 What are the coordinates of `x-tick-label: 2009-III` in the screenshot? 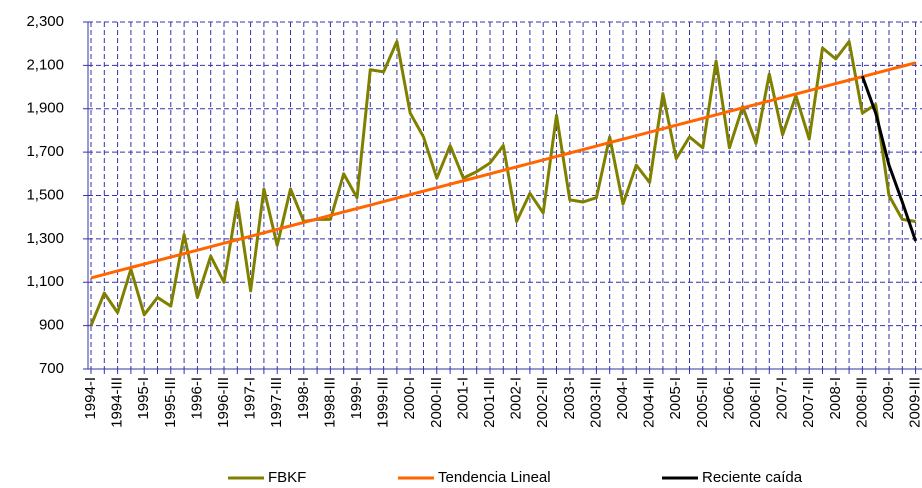 It's located at (914, 402).